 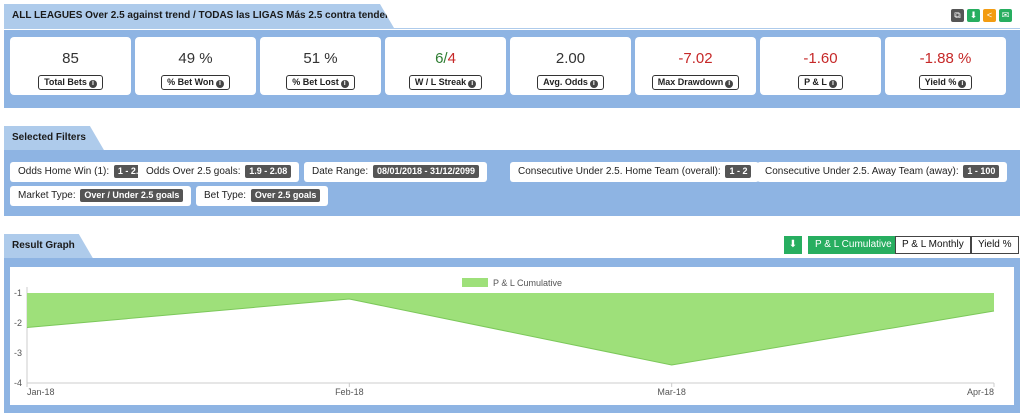 I want to click on graph-tab: Result Graph, so click(x=49, y=246).